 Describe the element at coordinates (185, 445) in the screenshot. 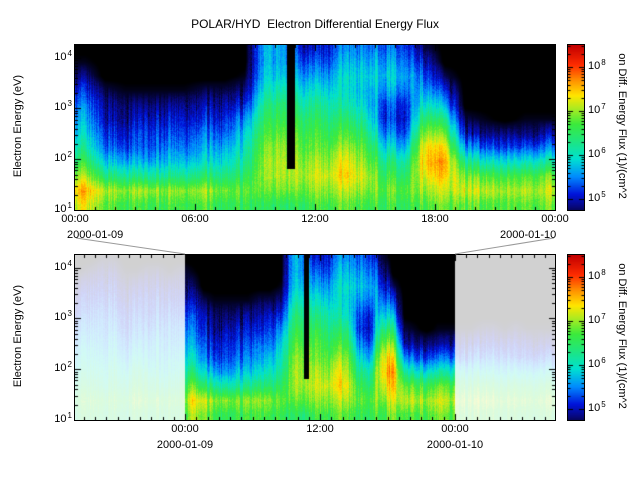

I see `date-label-bottom: 2000-01-09` at that location.